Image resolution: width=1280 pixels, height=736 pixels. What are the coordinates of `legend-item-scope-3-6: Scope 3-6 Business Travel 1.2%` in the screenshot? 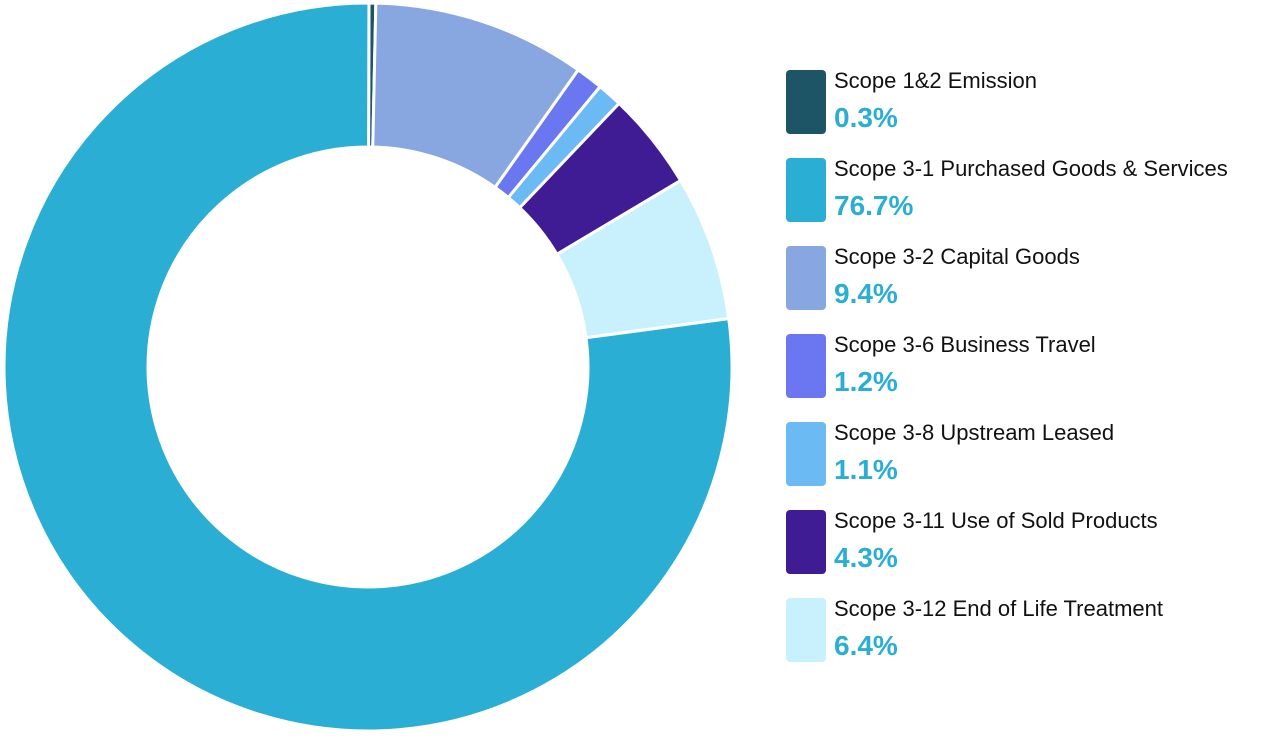 It's located at (1031, 374).